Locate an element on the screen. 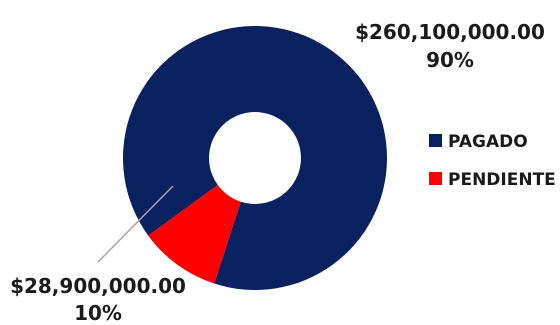  legend-label-pendiente: PENDIENTE is located at coordinates (502, 180).